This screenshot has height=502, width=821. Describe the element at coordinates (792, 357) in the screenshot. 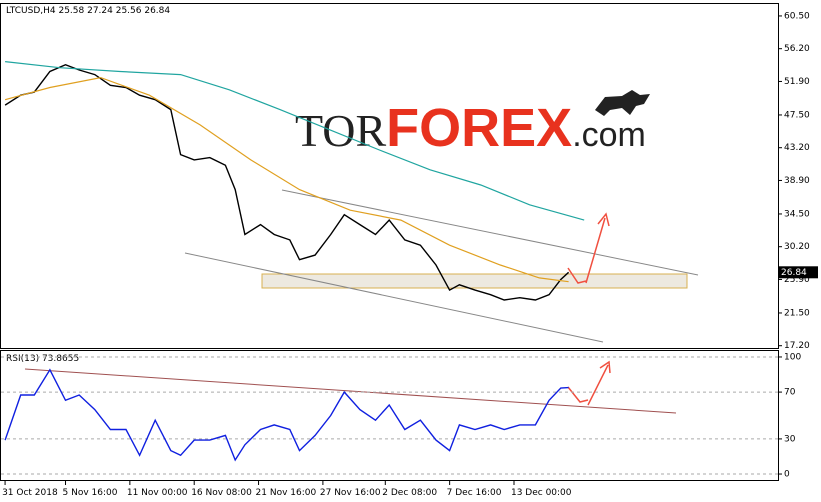

I see `y-tick-label: 100` at that location.